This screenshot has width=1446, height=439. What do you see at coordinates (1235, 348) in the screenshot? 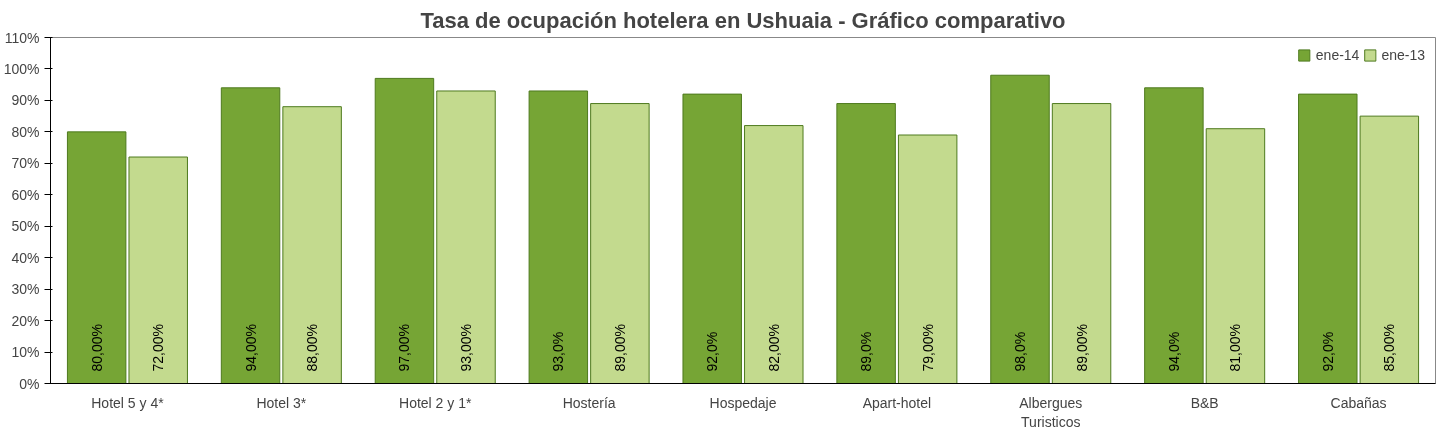
I see `data-label: 81,00%` at bounding box center [1235, 348].